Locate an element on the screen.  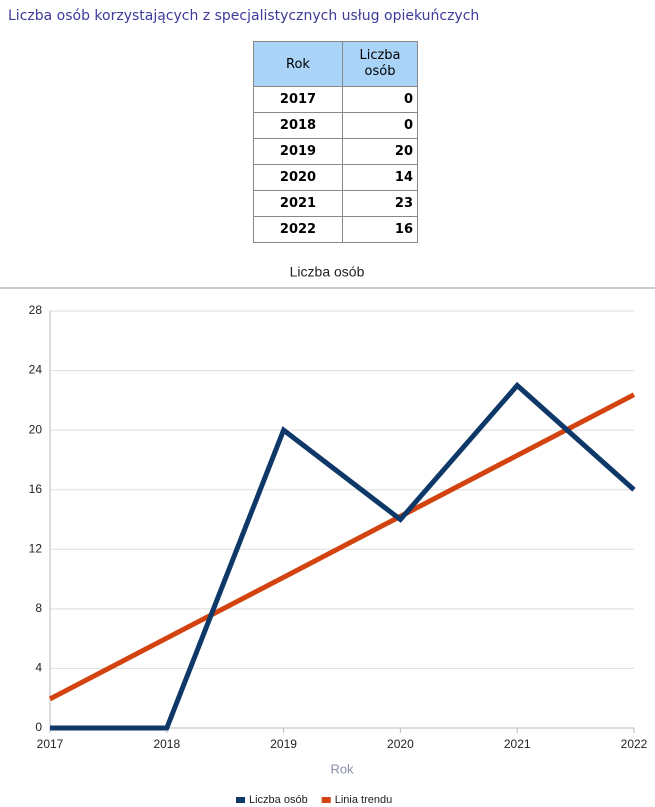
table-cell: 20 is located at coordinates (380, 151).